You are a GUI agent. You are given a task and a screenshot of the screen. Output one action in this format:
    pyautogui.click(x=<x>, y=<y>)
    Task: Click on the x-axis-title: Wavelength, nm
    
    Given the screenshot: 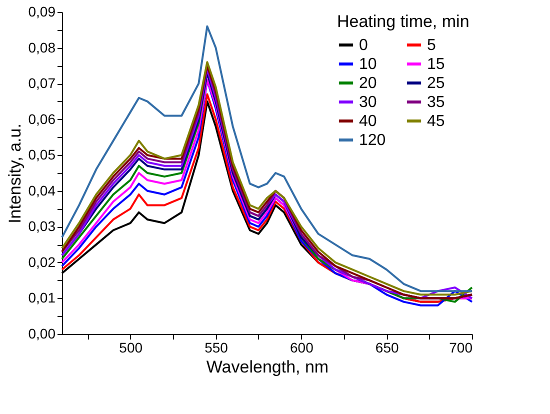 What is the action you would take?
    pyautogui.click(x=267, y=367)
    